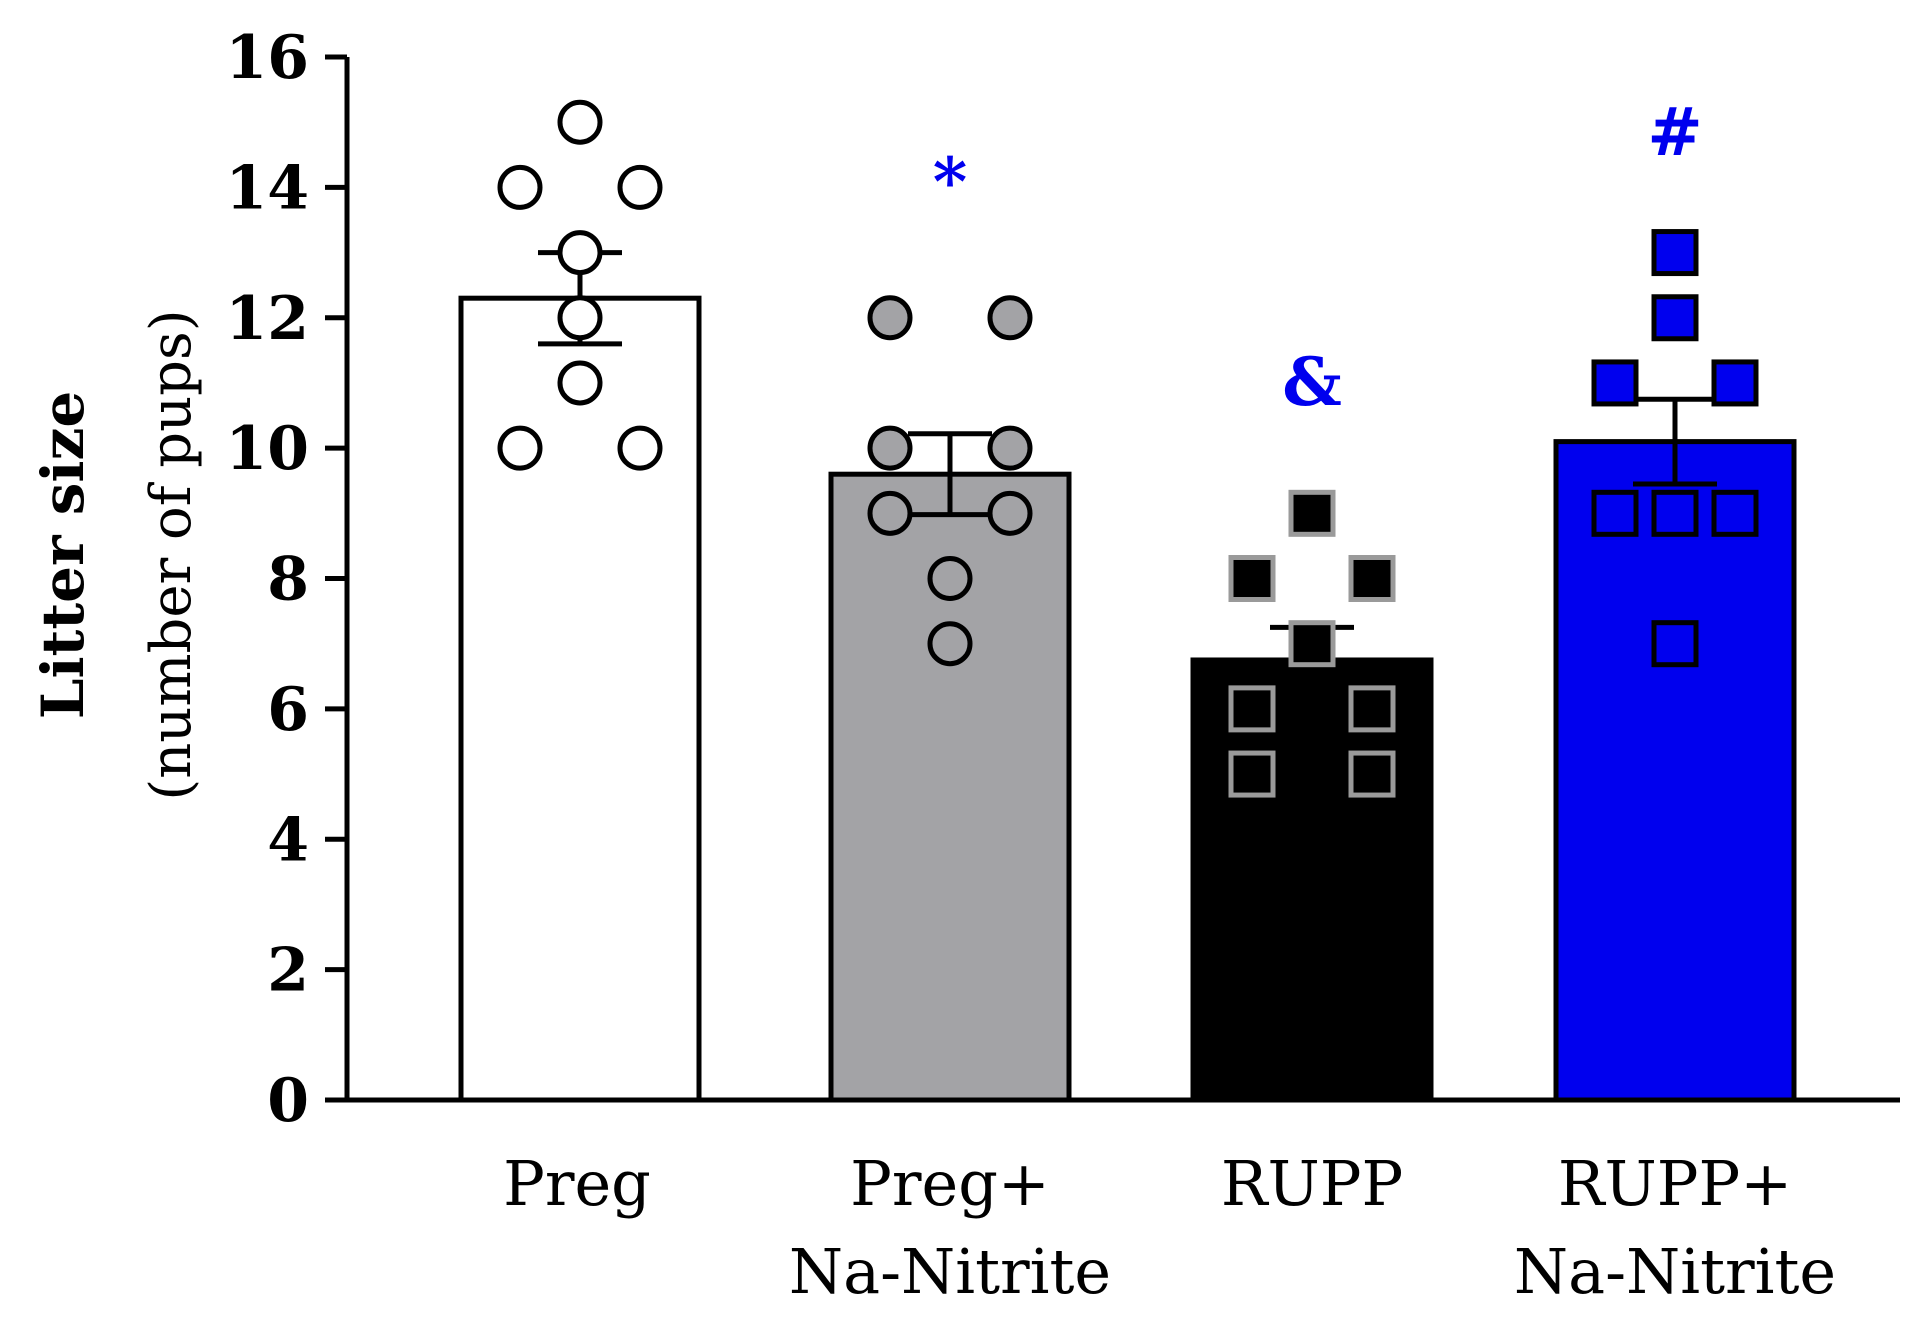  What do you see at coordinates (288, 840) in the screenshot?
I see `y-tick-label: 4` at bounding box center [288, 840].